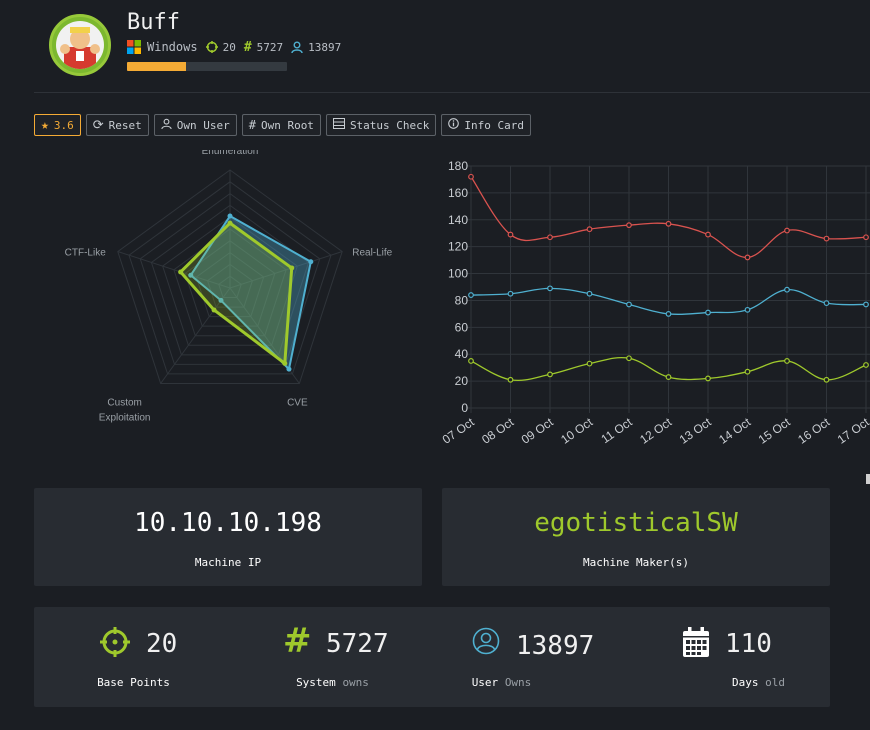 This screenshot has width=870, height=730. What do you see at coordinates (372, 253) in the screenshot?
I see `radar-axis-label: Real-Life` at bounding box center [372, 253].